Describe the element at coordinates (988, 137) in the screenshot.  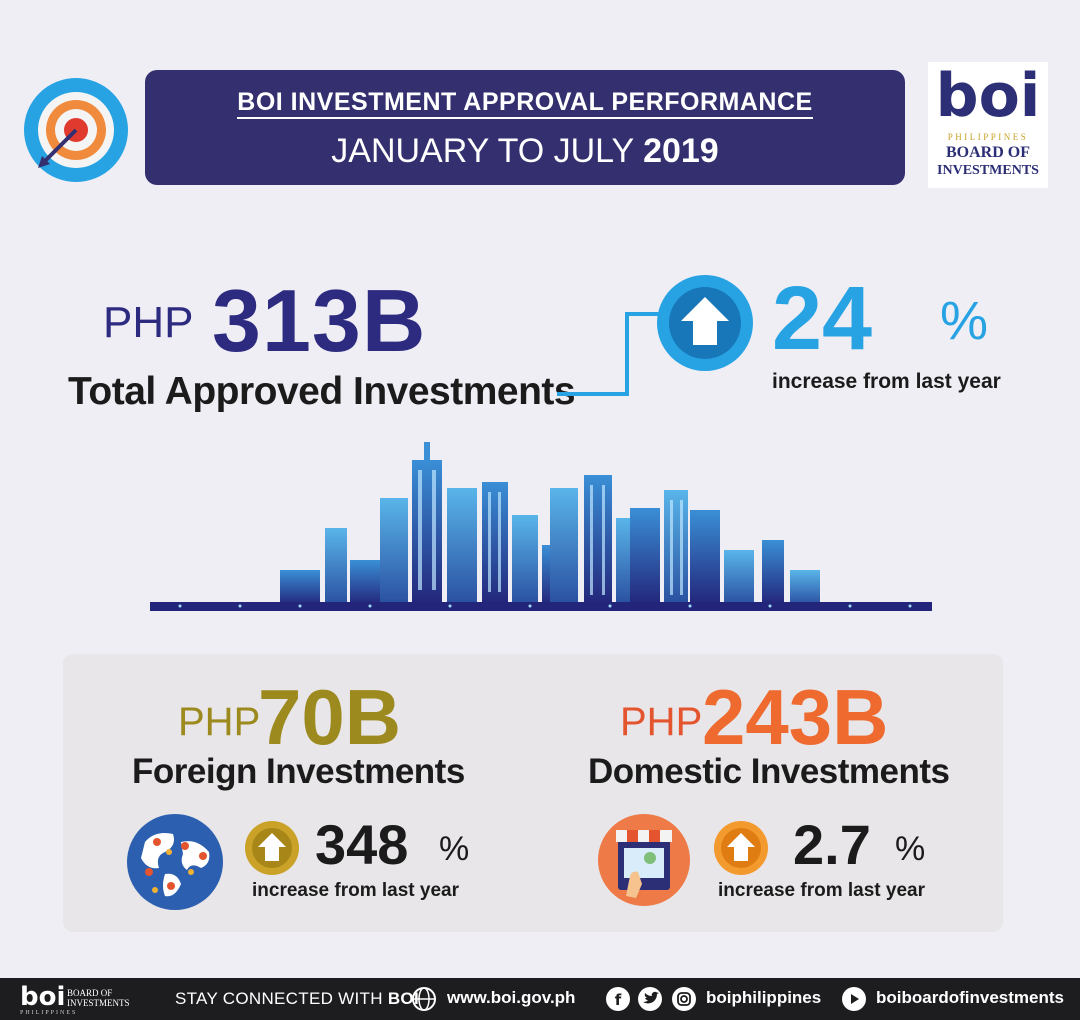
I see `logo-line1: PHILIPPINES` at that location.